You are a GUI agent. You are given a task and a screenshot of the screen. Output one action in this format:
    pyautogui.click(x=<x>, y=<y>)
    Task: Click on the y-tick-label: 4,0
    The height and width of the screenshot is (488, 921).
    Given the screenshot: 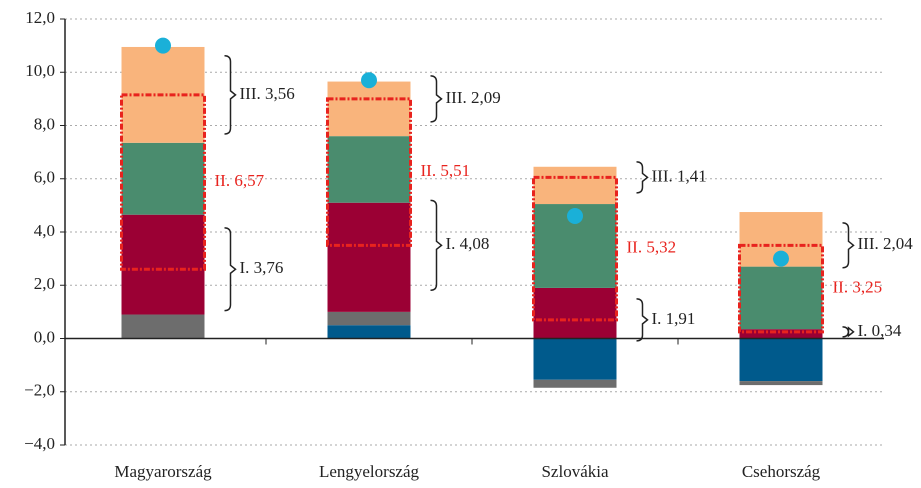 What is the action you would take?
    pyautogui.click(x=44, y=230)
    